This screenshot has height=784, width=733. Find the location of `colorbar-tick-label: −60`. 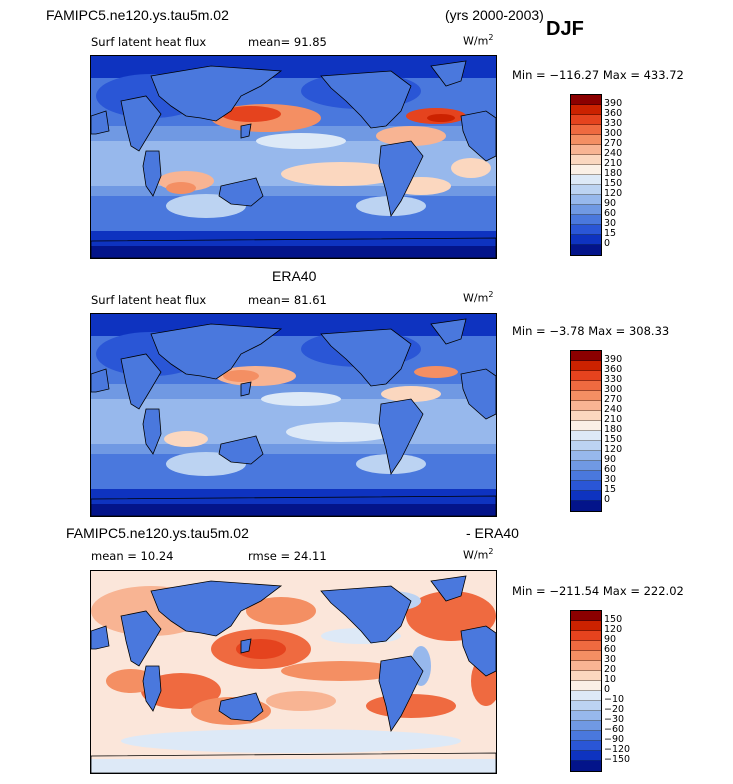

colorbar-tick-label: −60 is located at coordinates (614, 729).